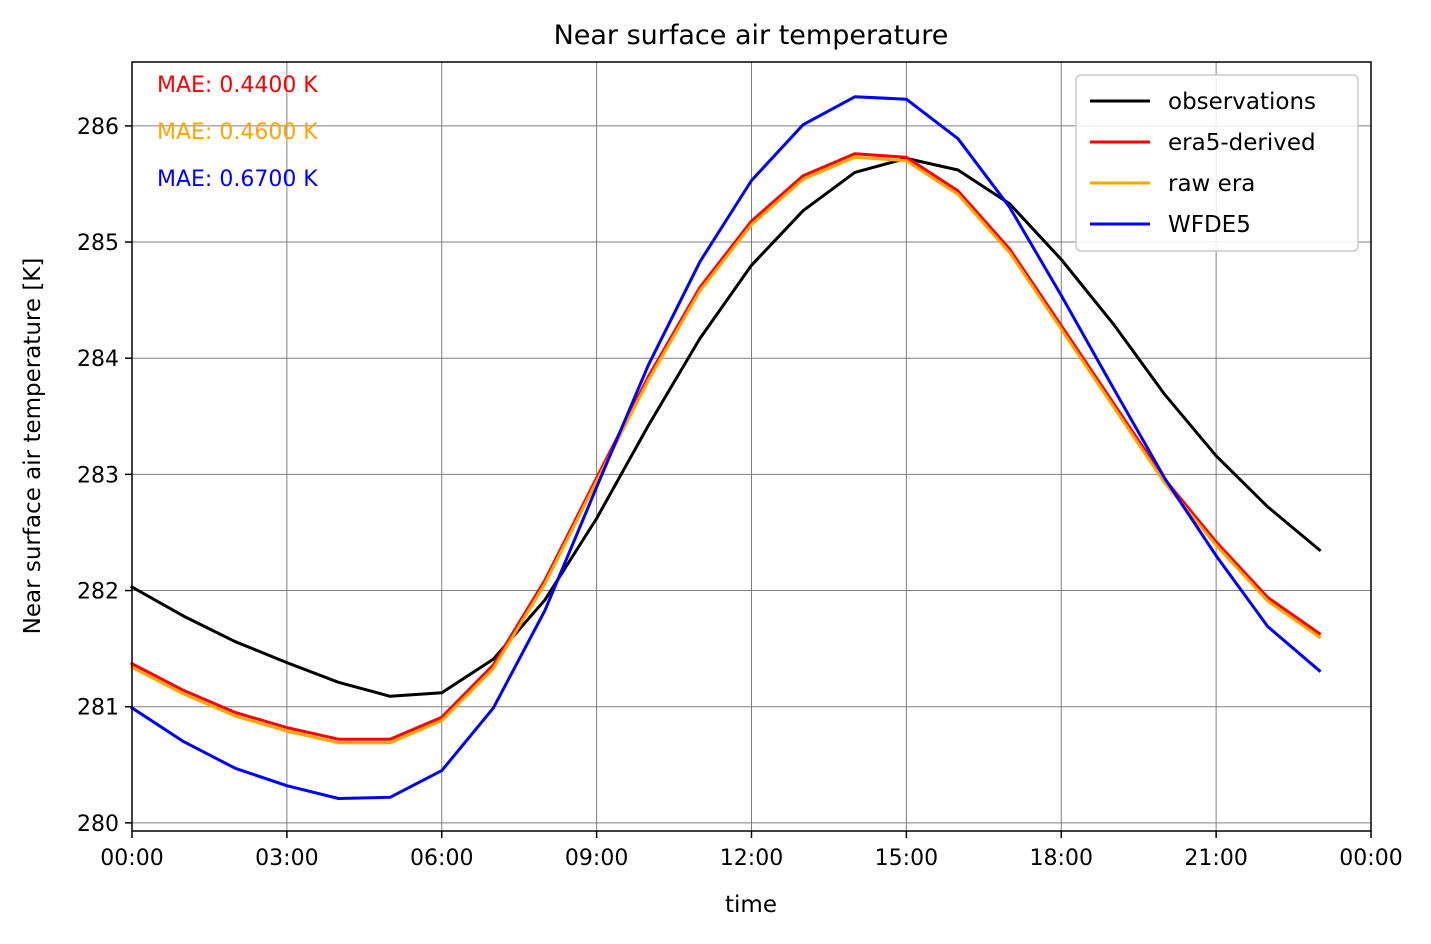  Describe the element at coordinates (98, 708) in the screenshot. I see `y-tick-label: 281` at that location.